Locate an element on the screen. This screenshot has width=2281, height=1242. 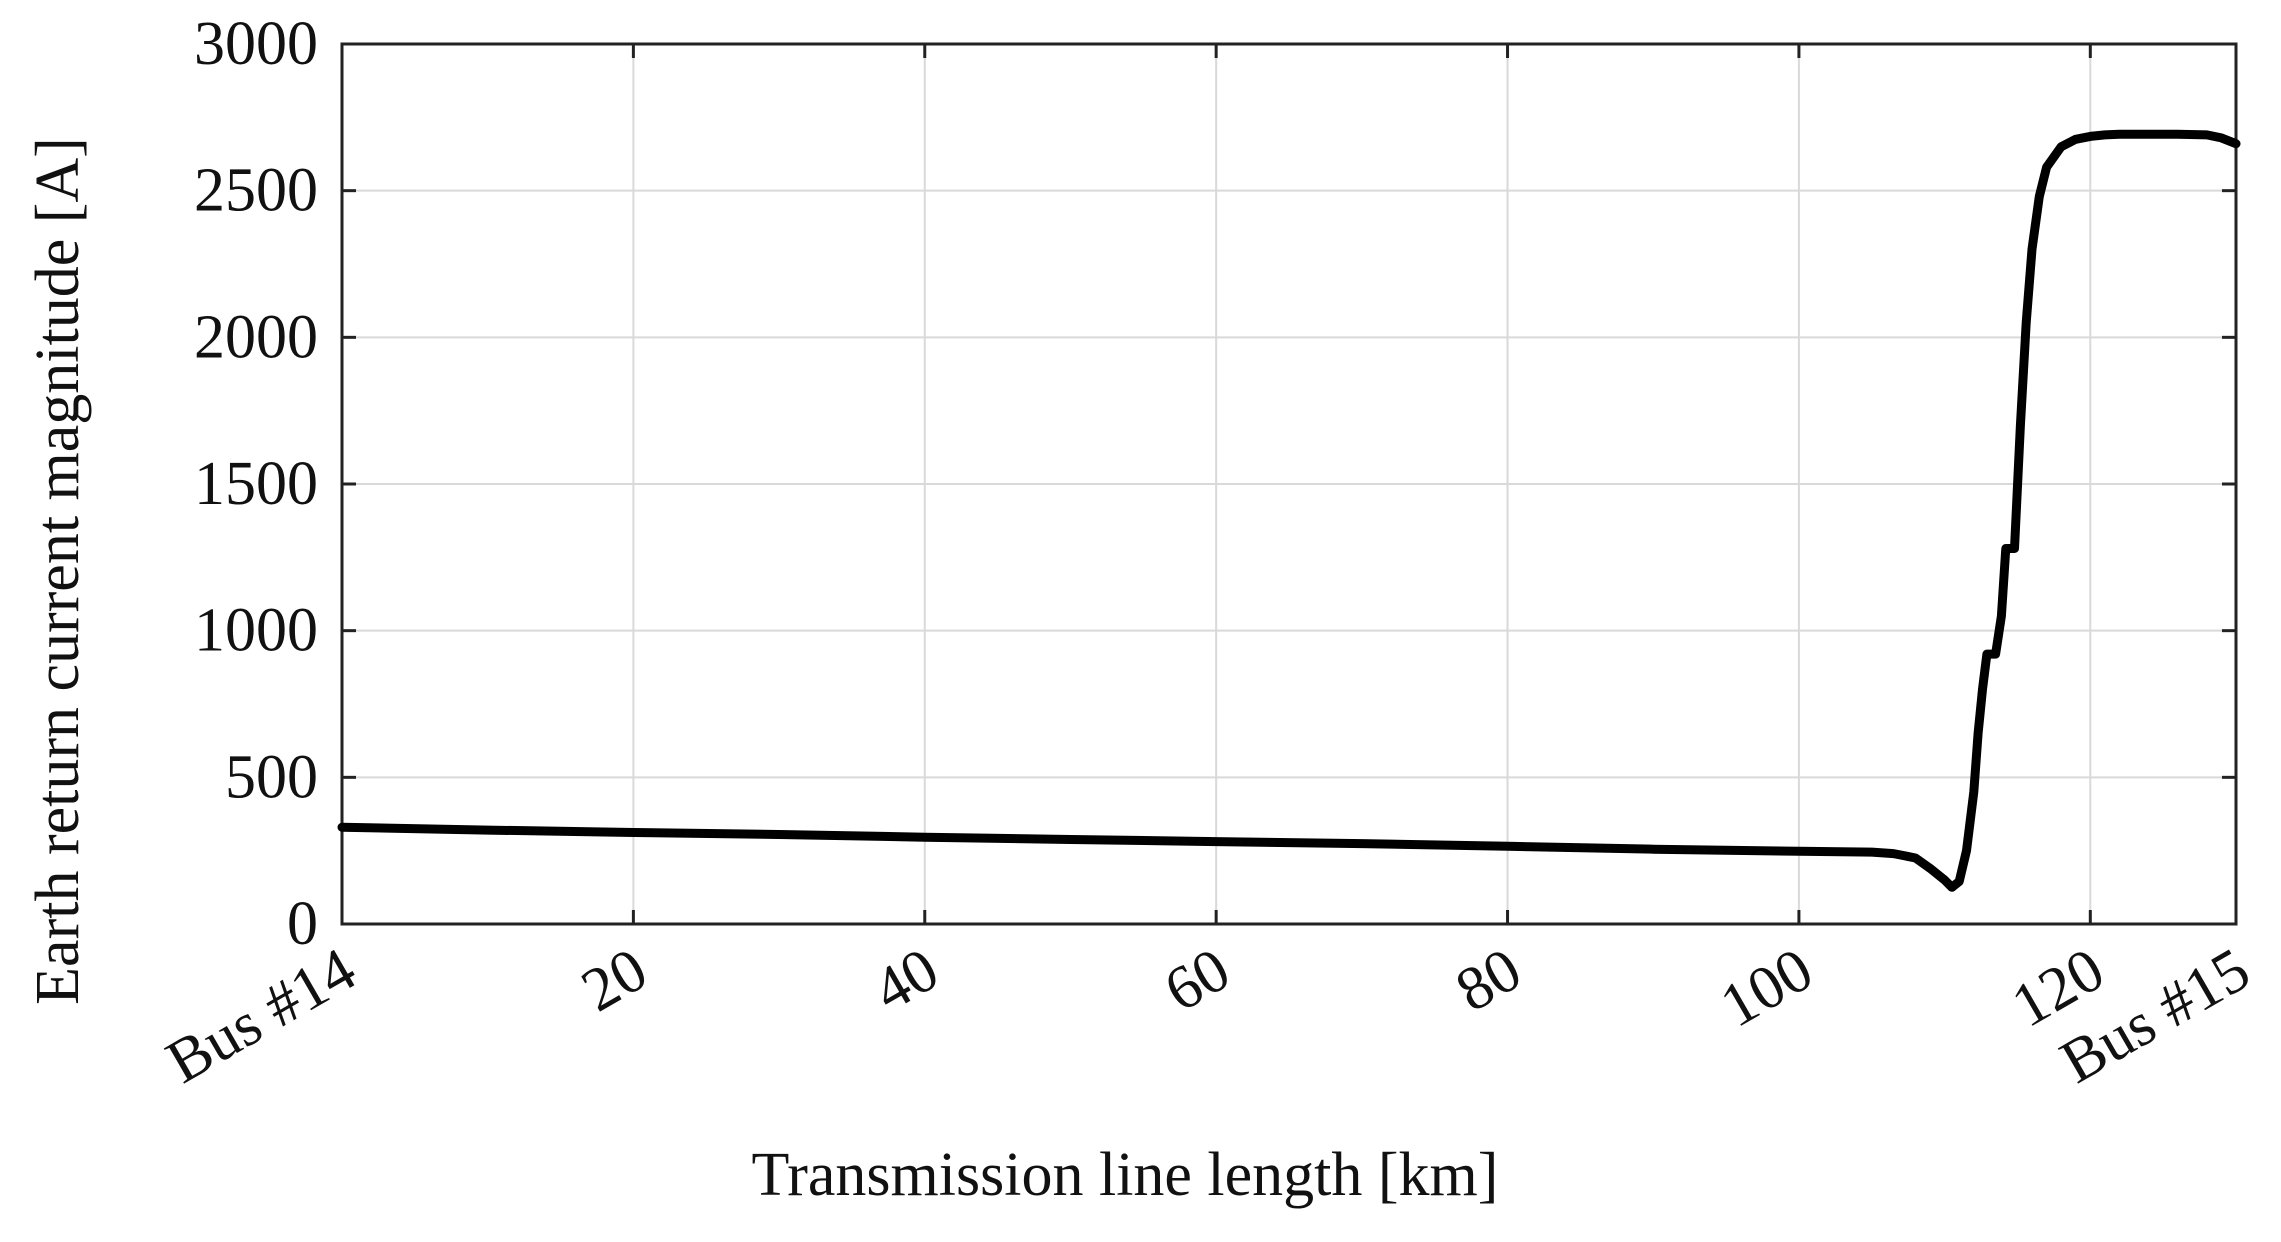
y-tick-label-2000: 2000 is located at coordinates (256, 337).